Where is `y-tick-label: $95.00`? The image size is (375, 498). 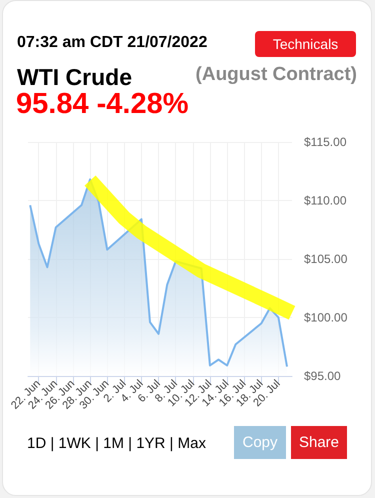
y-tick-label: $95.00 is located at coordinates (323, 376).